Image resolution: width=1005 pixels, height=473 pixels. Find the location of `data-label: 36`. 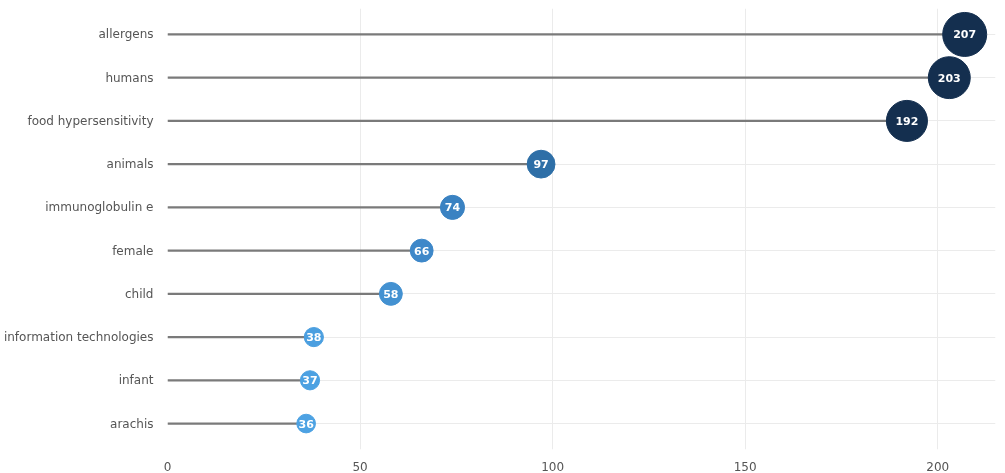

data-label: 36 is located at coordinates (306, 424).